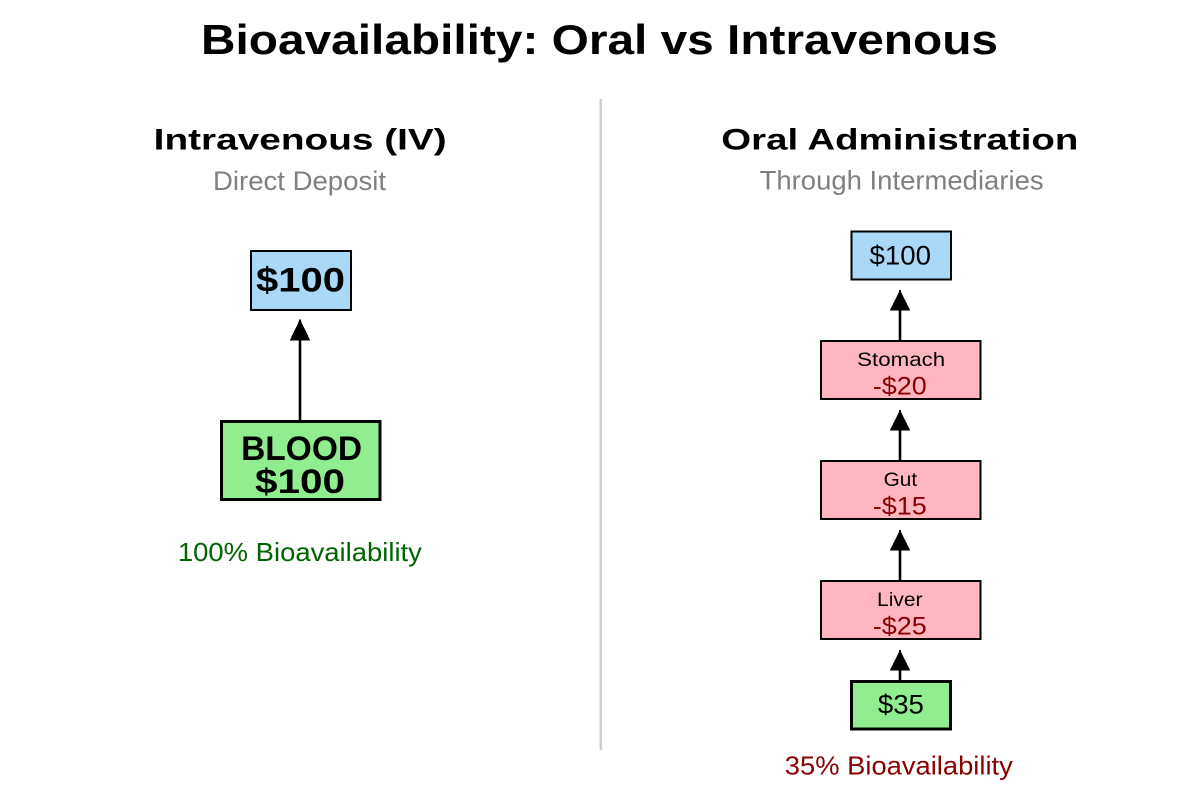 This screenshot has width=1200, height=805. Describe the element at coordinates (901, 360) in the screenshot. I see `svg-text: Stomach` at that location.